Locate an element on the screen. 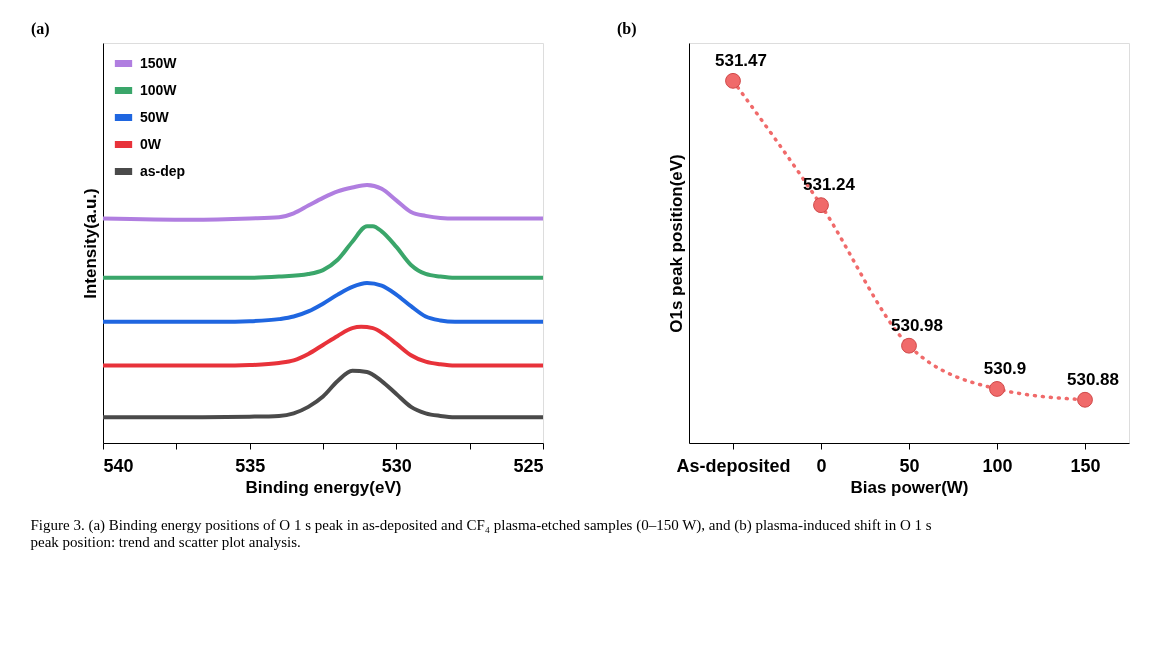 The width and height of the screenshot is (1155, 646). legend-label: 50W is located at coordinates (155, 116).